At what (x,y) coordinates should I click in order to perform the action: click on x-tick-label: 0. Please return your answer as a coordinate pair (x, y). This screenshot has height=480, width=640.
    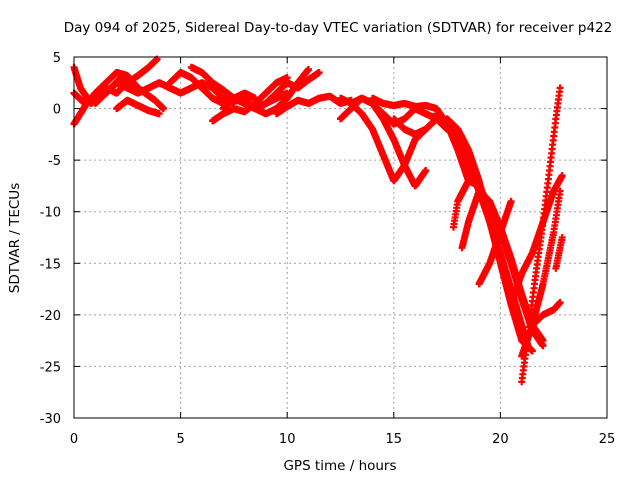
    Looking at the image, I should click on (74, 439).